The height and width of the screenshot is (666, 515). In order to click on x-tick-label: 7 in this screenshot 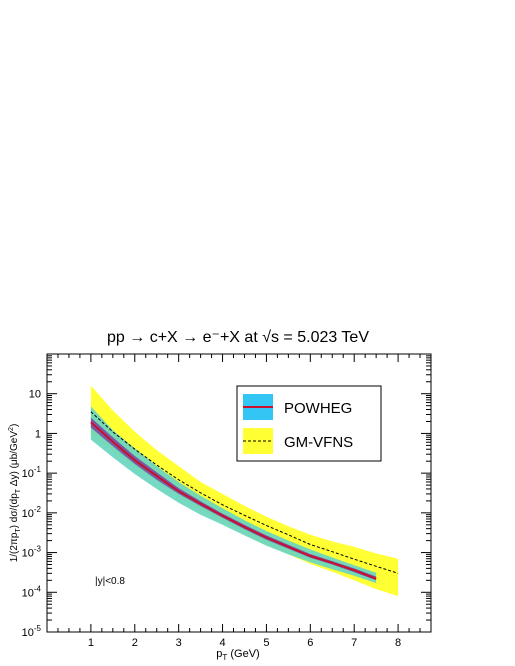, I will do `click(354, 643)`.